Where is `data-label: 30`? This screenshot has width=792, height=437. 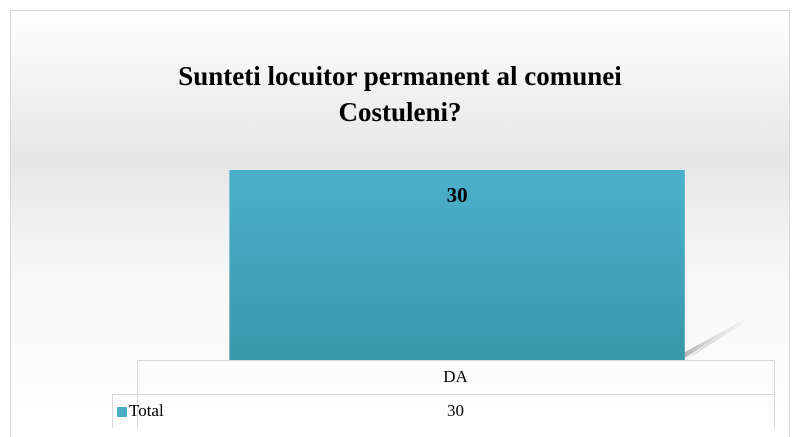 data-label: 30 is located at coordinates (457, 195).